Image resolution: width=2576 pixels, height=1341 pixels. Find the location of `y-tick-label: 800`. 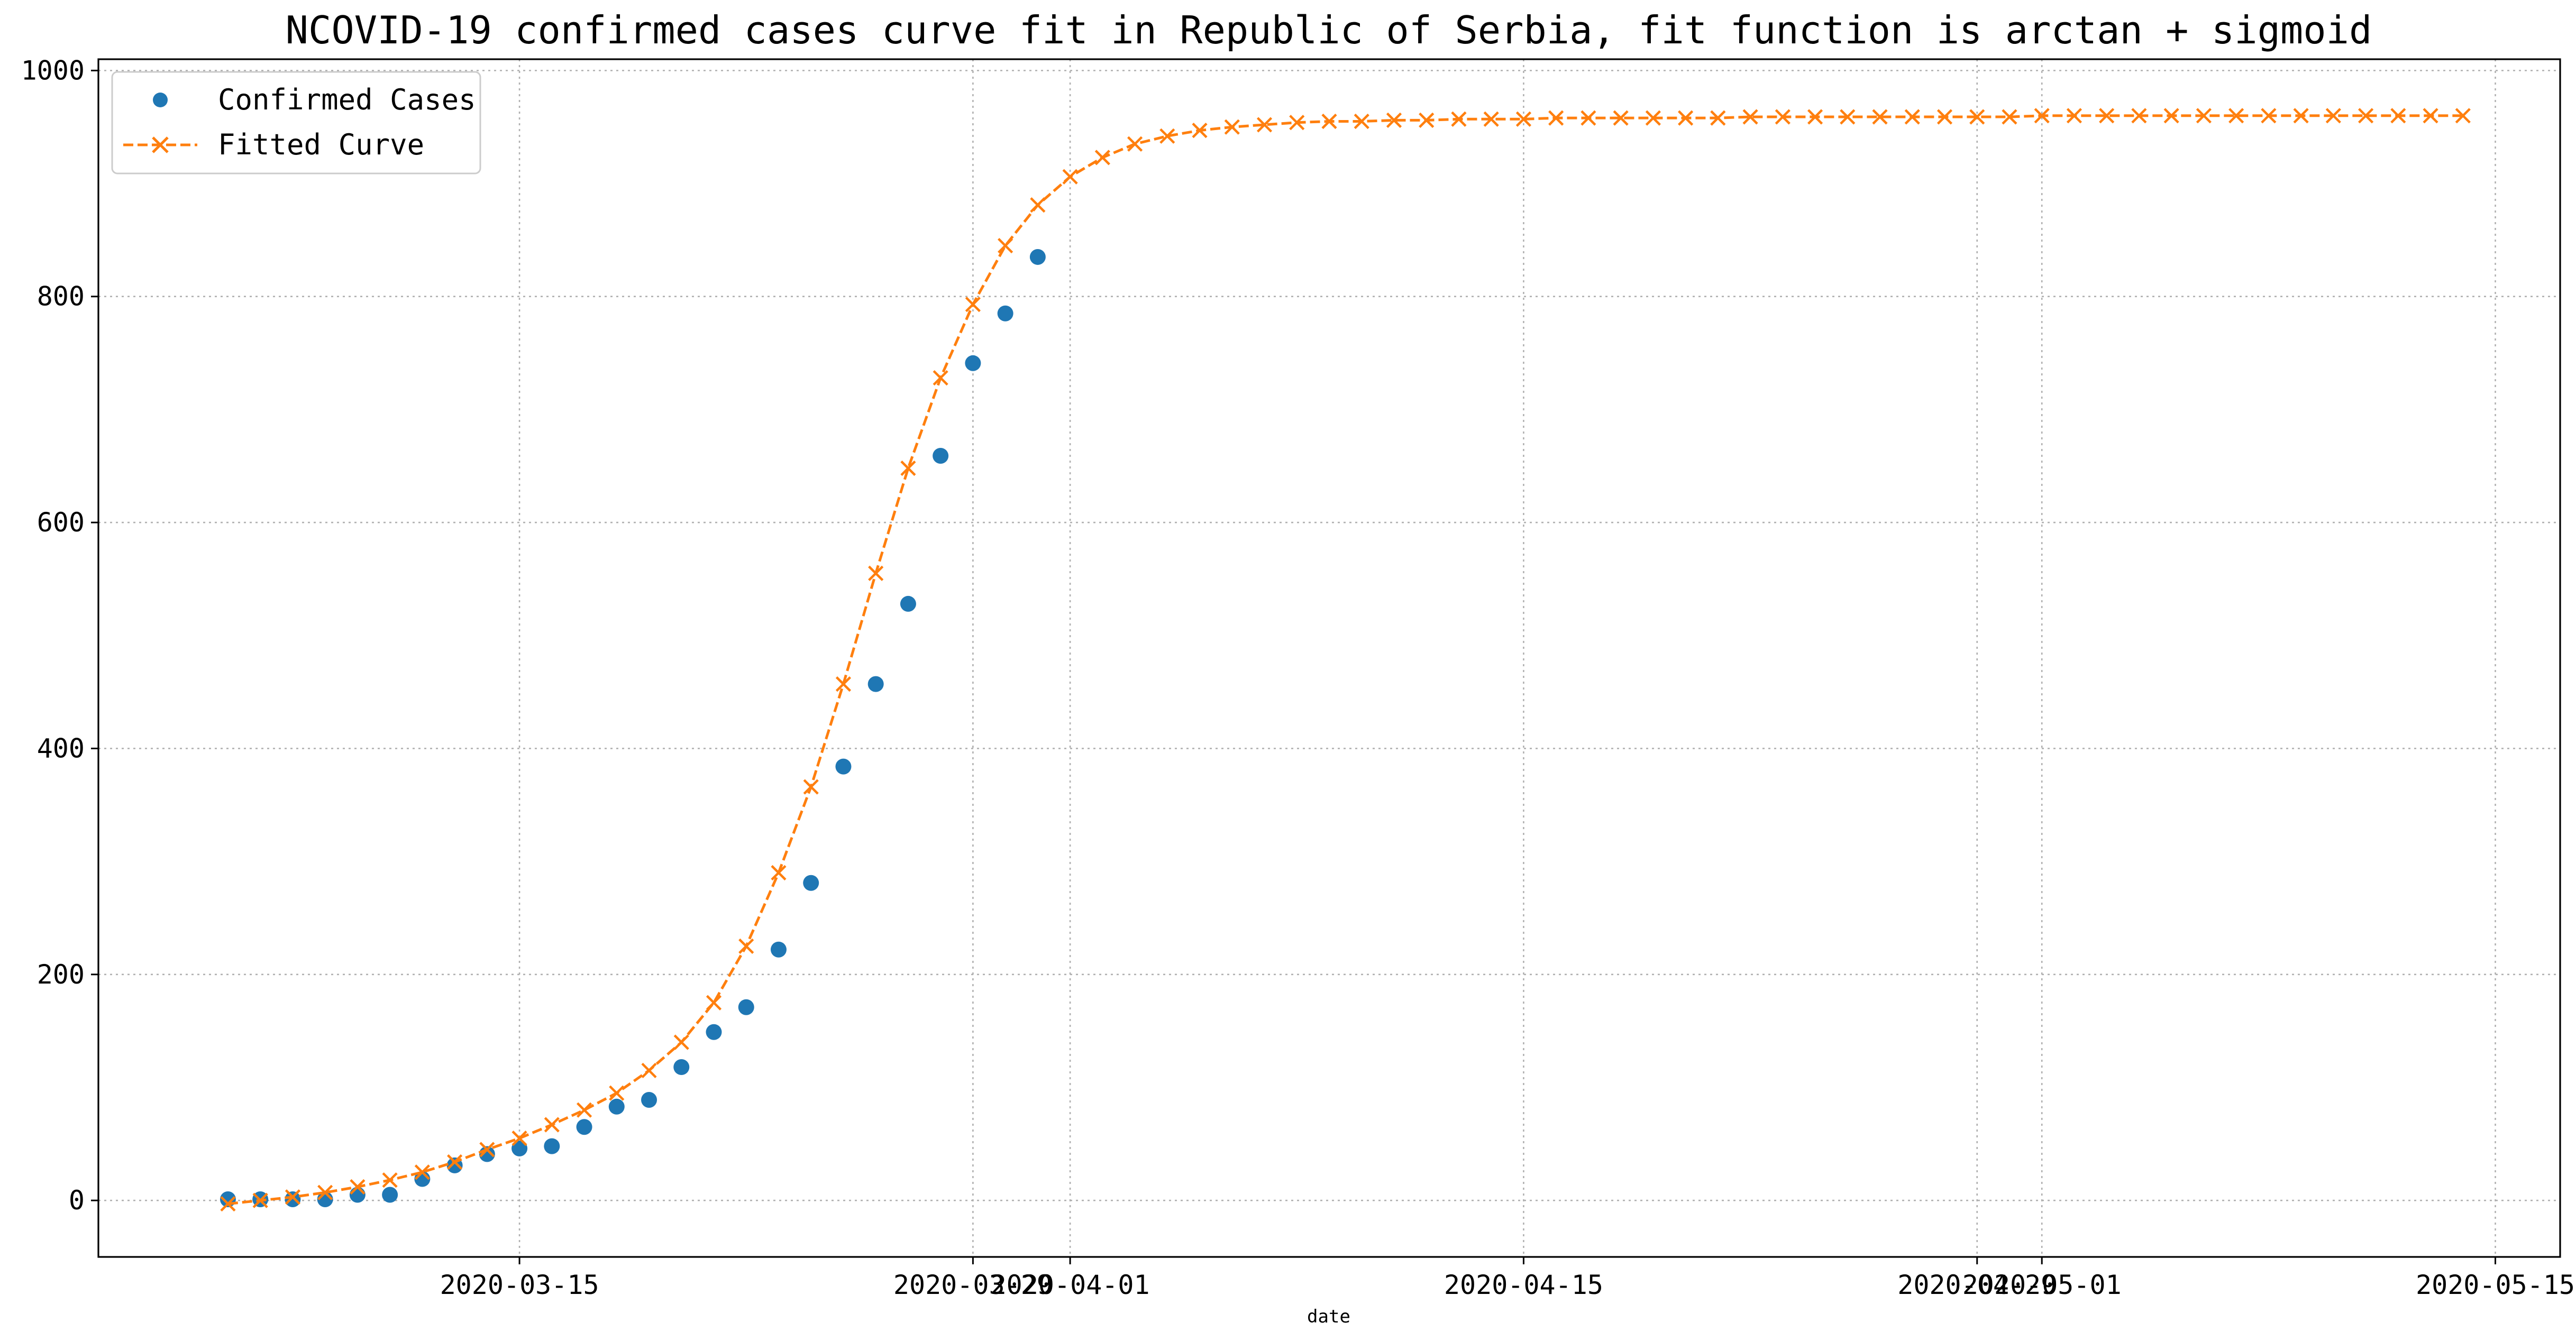

y-tick-label: 800 is located at coordinates (61, 297).